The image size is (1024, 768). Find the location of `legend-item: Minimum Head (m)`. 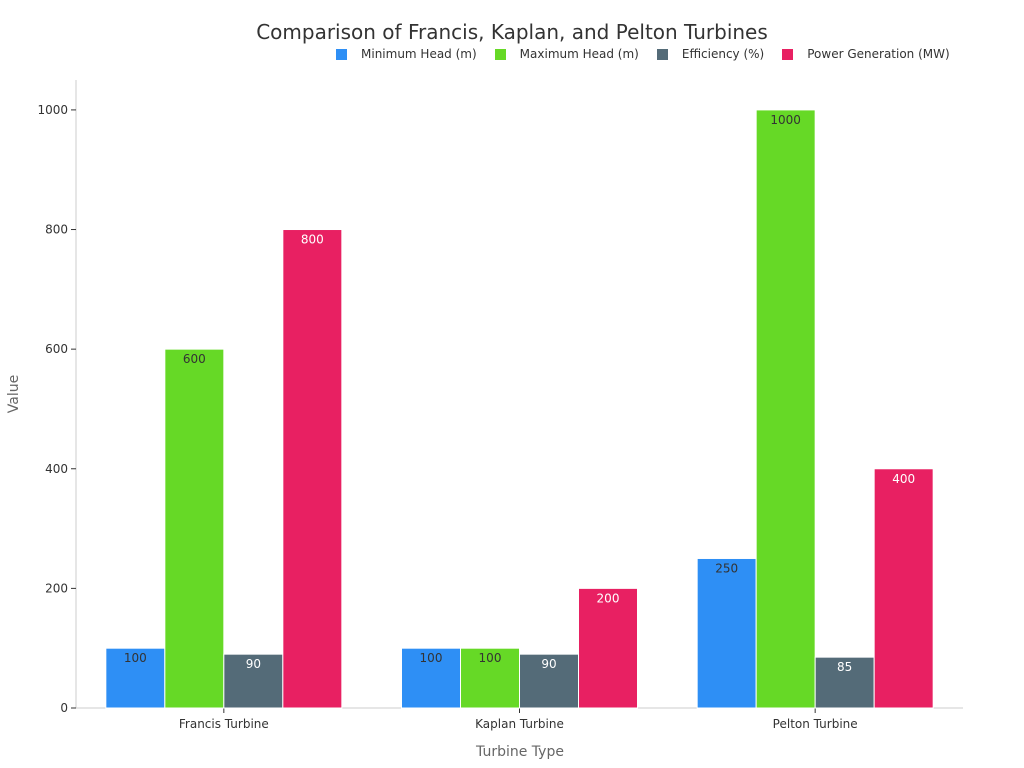

legend-item: Minimum Head (m) is located at coordinates (406, 54).